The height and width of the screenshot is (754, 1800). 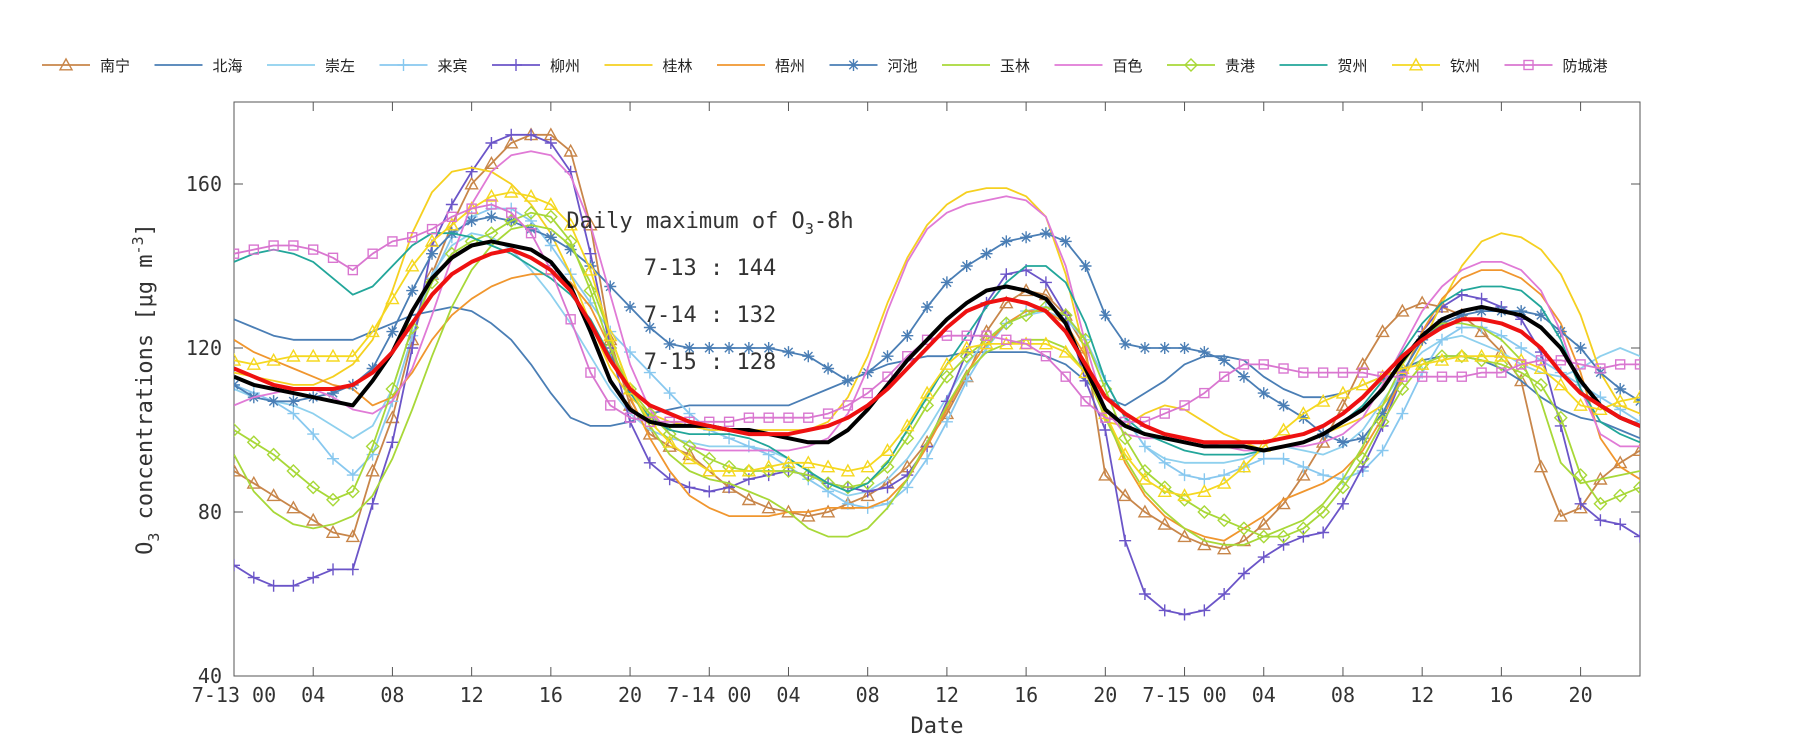 I want to click on legend-item: 柳州, so click(x=536, y=66).